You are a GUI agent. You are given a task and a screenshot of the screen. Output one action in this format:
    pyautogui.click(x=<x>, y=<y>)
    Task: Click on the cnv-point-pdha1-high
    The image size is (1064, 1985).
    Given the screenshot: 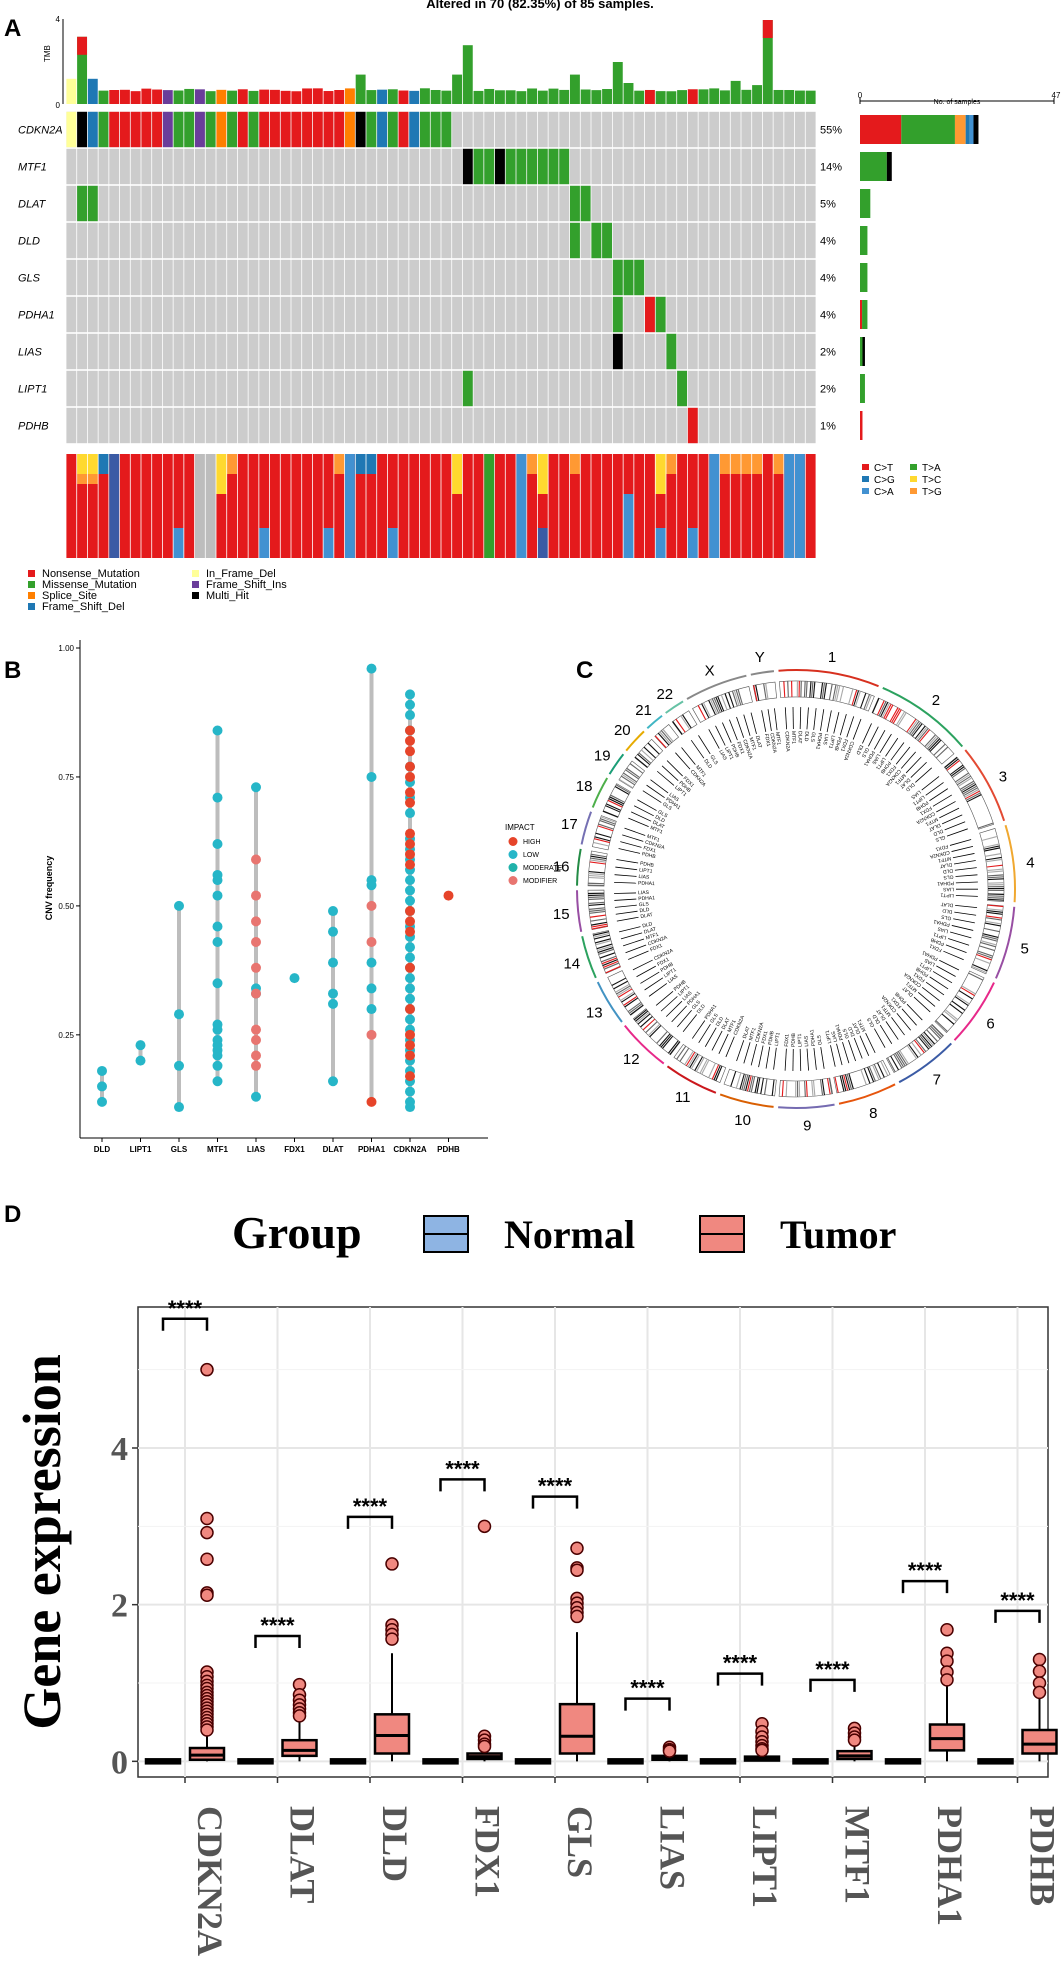 What is the action you would take?
    pyautogui.click(x=371, y=1101)
    